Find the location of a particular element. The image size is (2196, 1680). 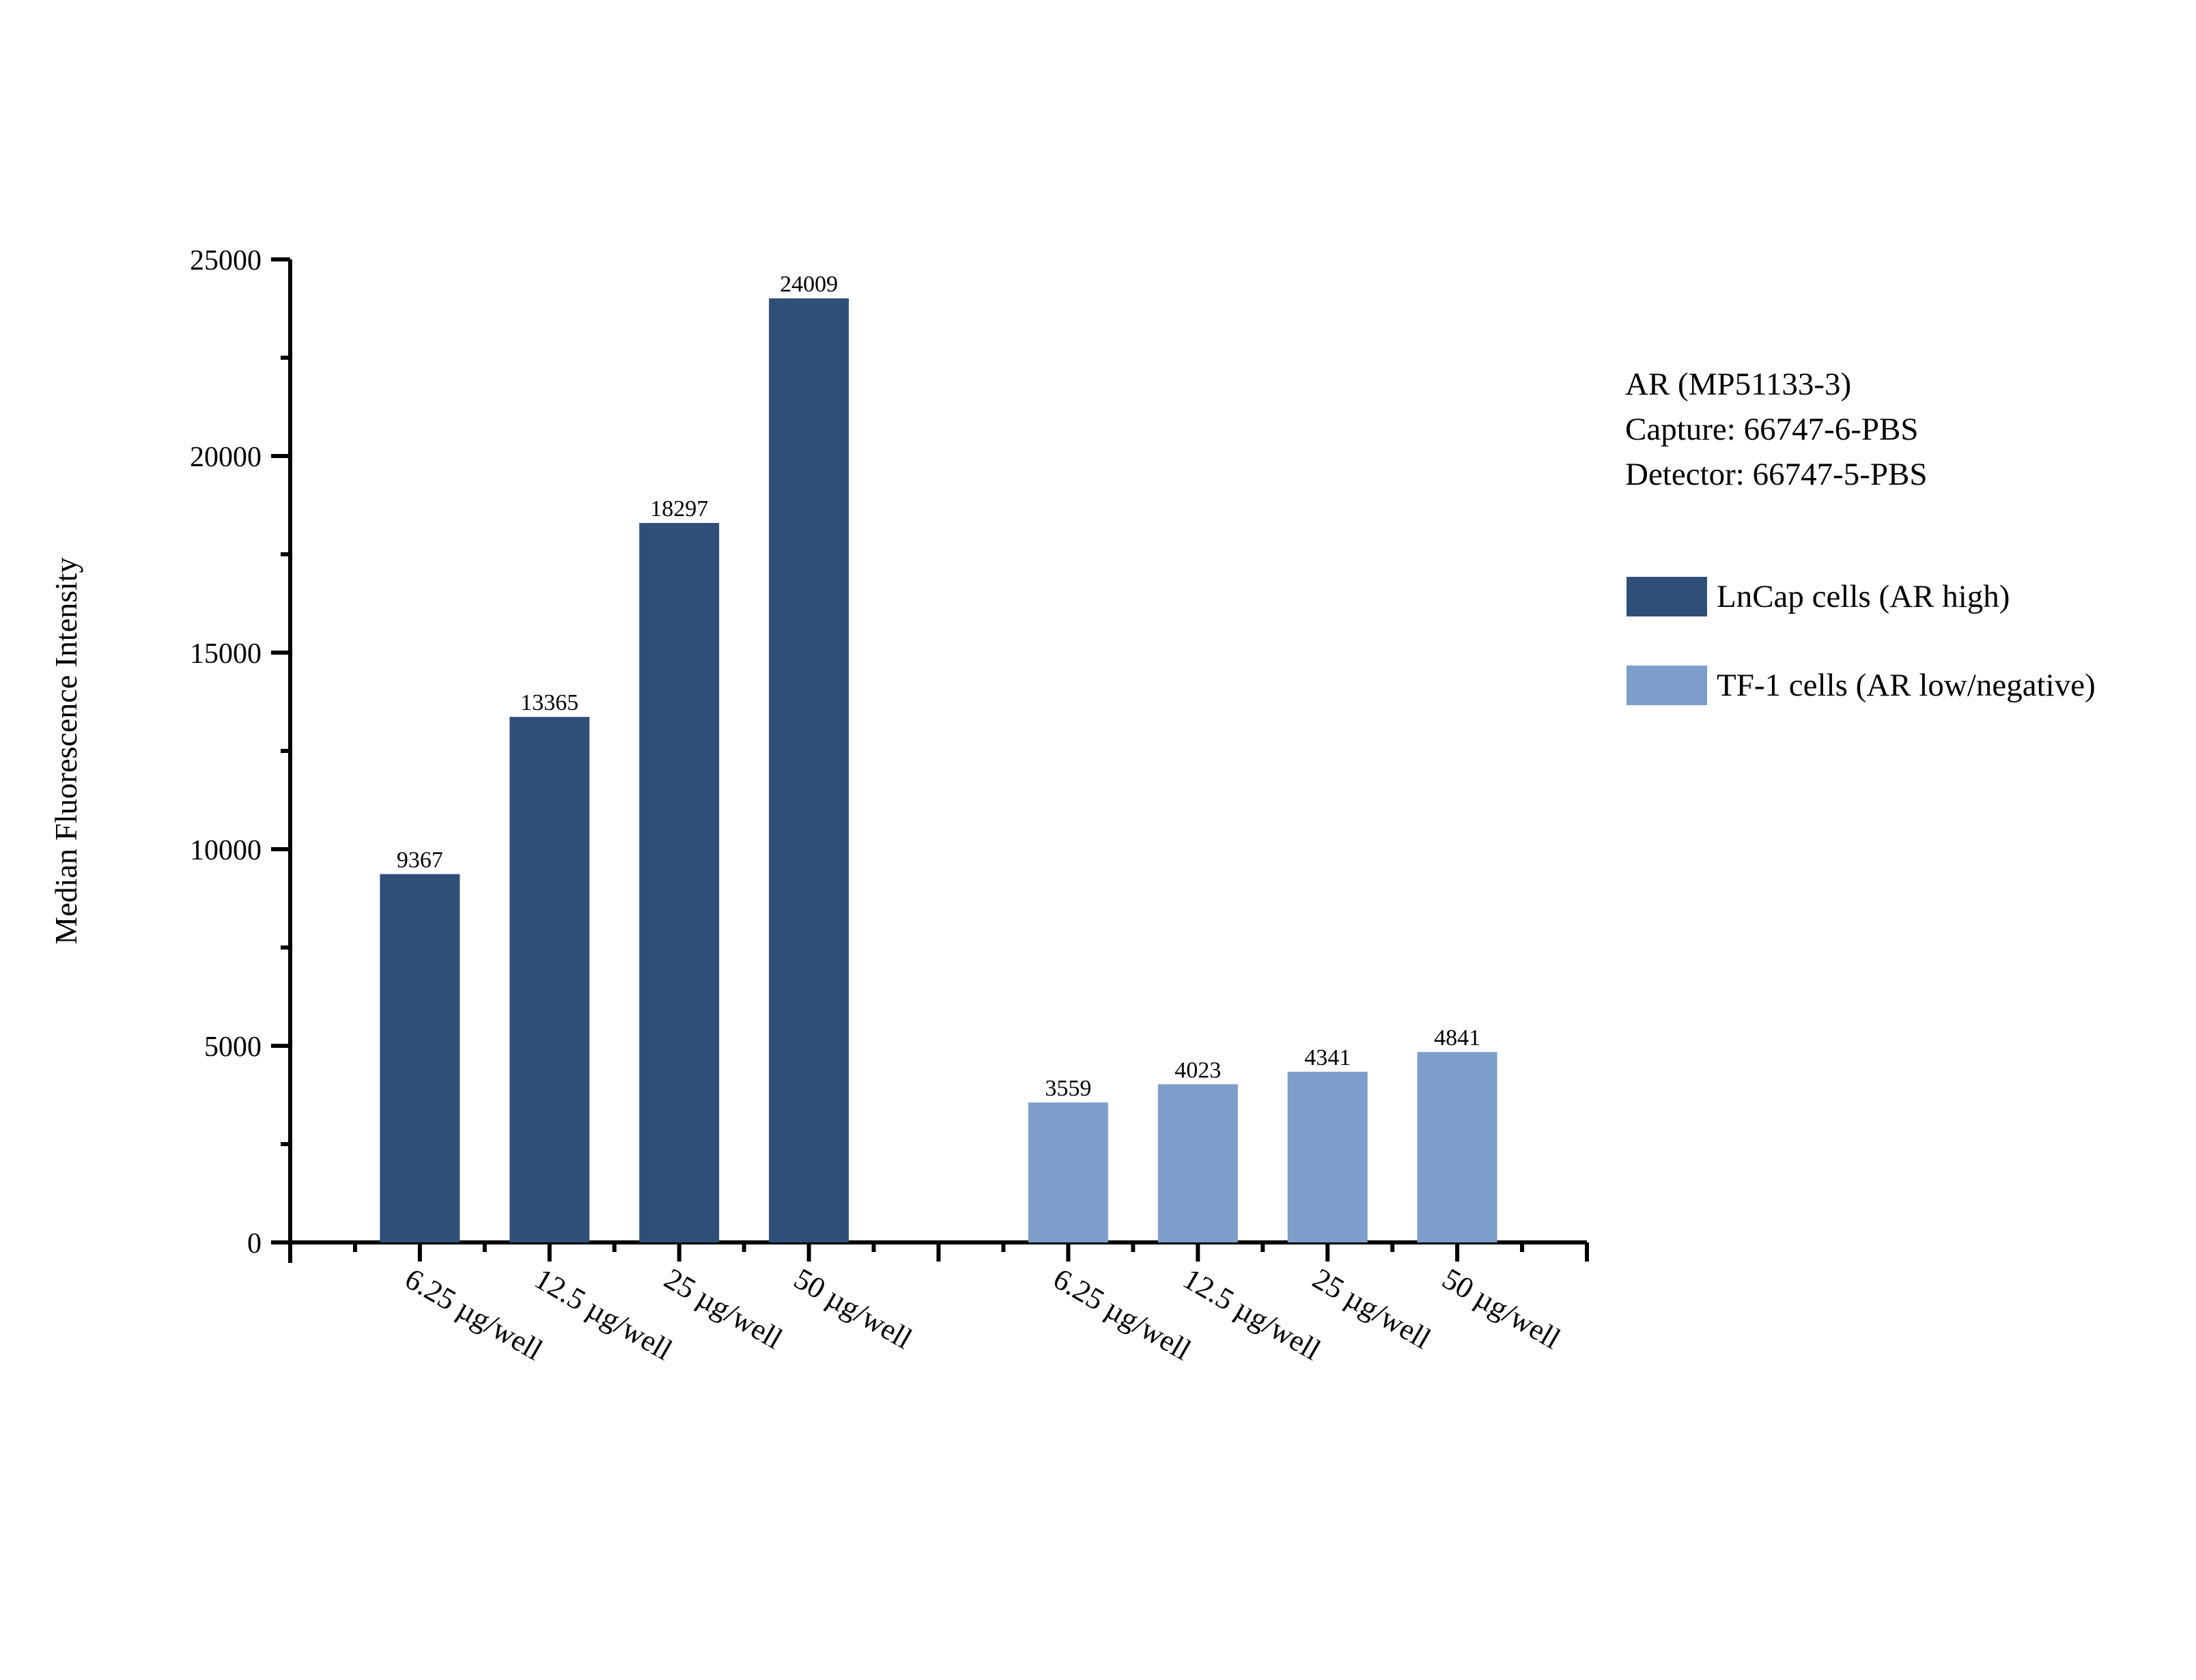

bar-value-label: 24009 is located at coordinates (809, 284).